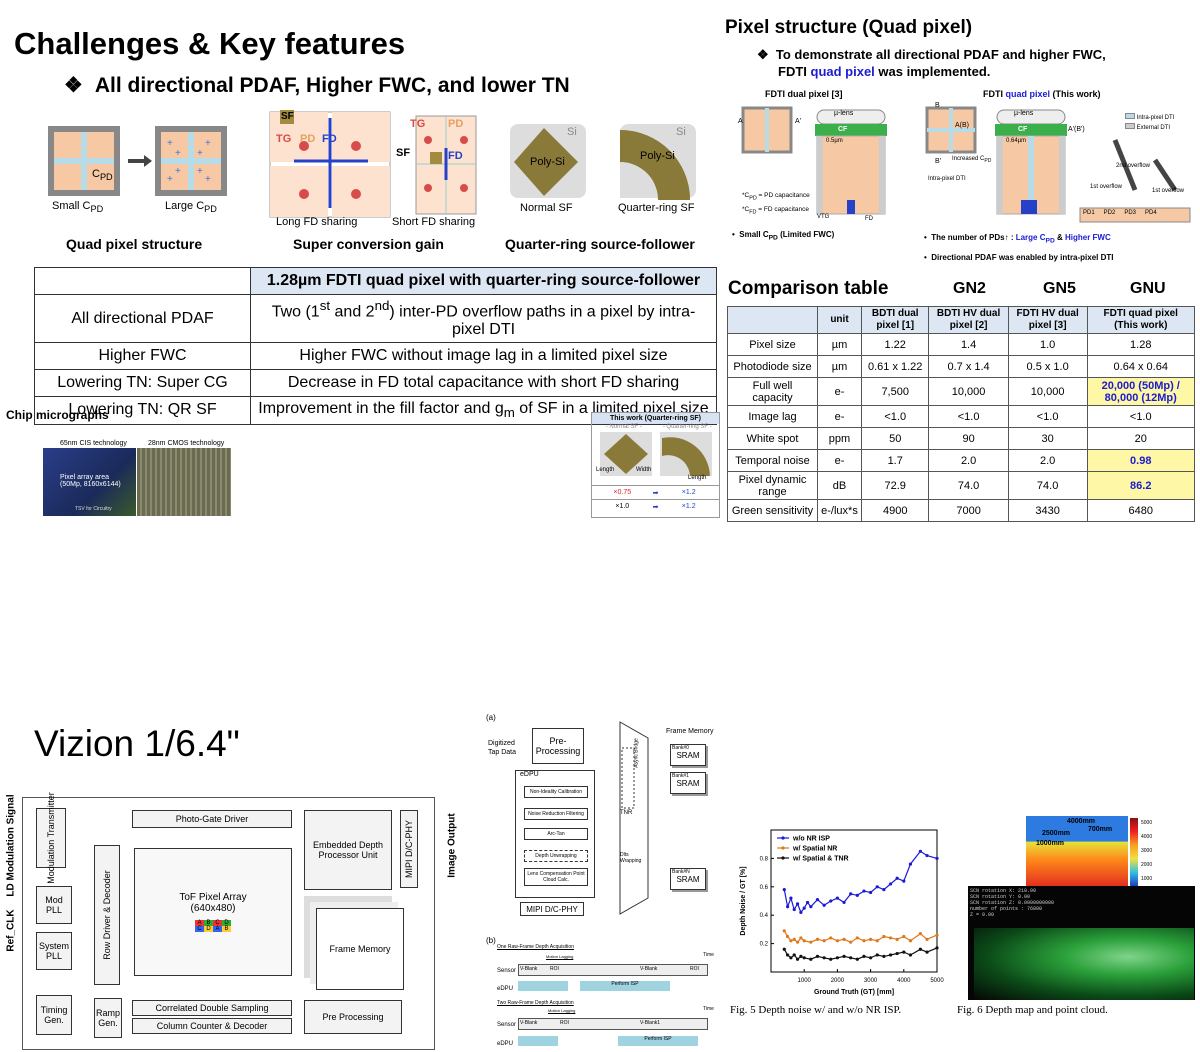 The image size is (1200, 1052). Describe the element at coordinates (546, 208) in the screenshot. I see `normal-sf-label: Normal SF` at that location.